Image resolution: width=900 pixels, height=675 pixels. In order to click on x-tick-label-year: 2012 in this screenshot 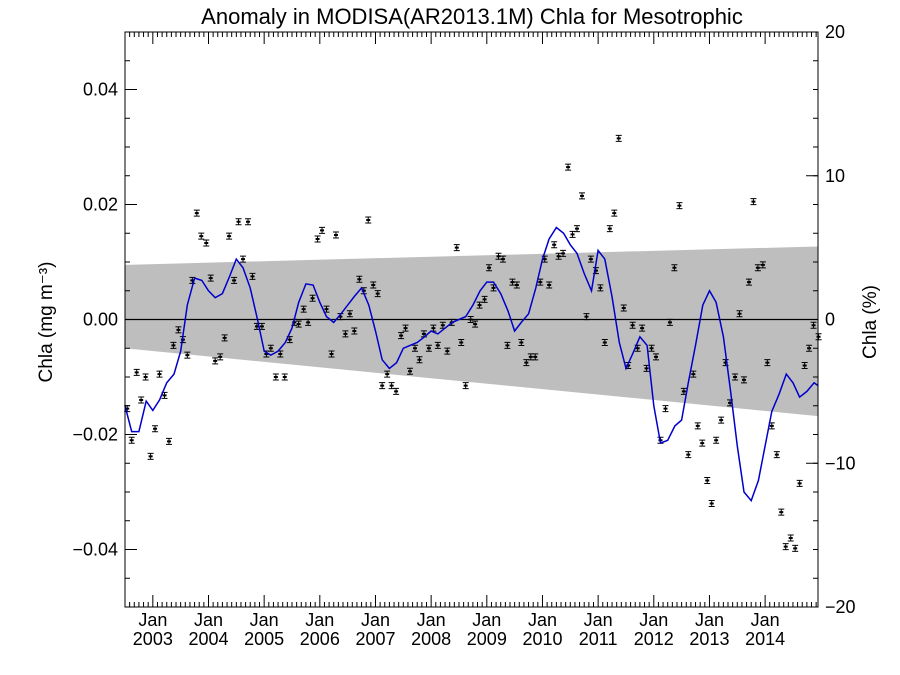, I will do `click(654, 639)`.